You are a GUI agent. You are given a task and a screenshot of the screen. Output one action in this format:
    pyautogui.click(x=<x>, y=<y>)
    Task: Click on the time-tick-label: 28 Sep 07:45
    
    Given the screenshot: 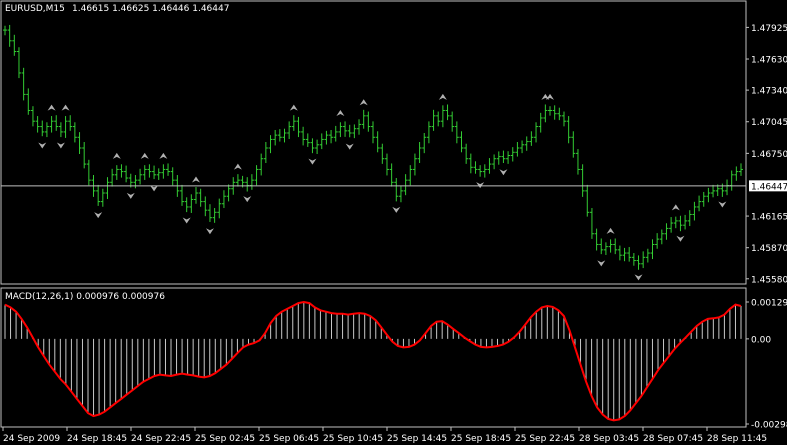 What is the action you would take?
    pyautogui.click(x=673, y=439)
    